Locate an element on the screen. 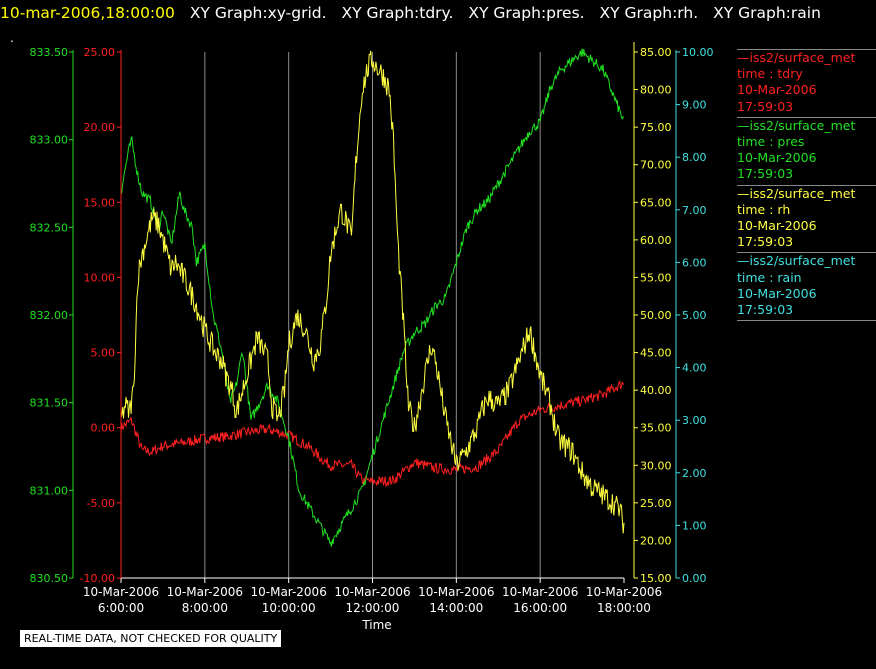 The width and height of the screenshot is (876, 669). y-tick-label-rain: 0.00 is located at coordinates (694, 578).